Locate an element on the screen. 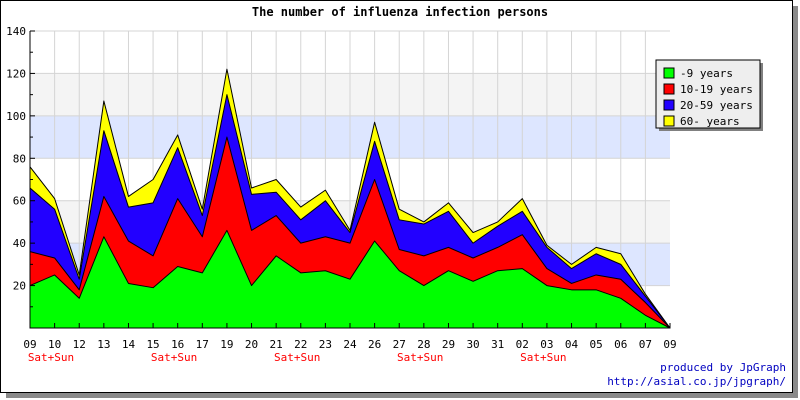 The image size is (800, 400). frame-shadow-right is located at coordinates (795, 202).